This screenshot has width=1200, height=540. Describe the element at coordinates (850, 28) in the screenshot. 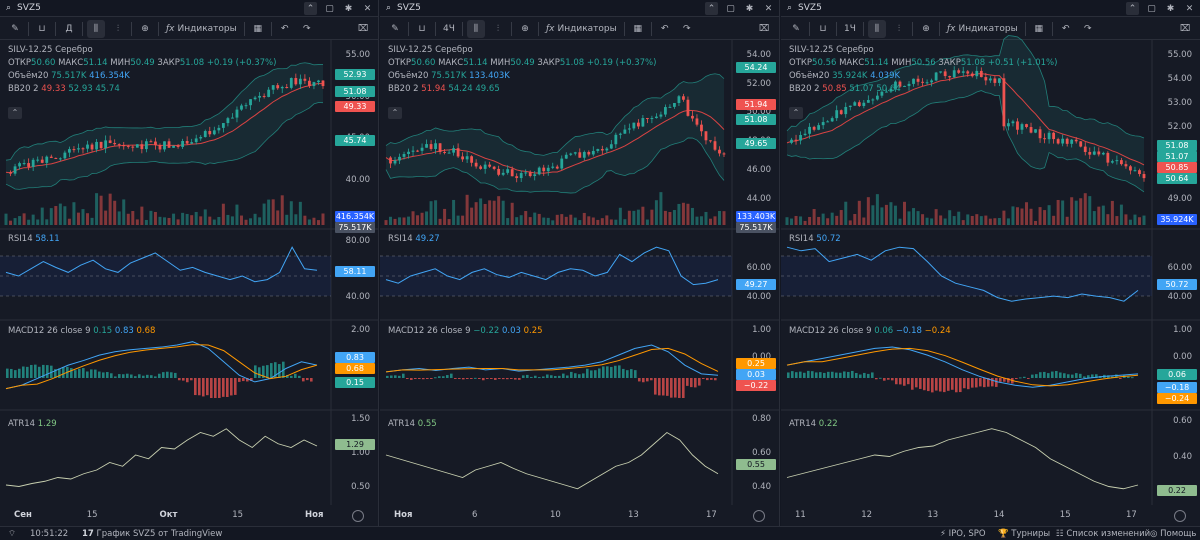

I see `interval-button: 1Ч` at that location.